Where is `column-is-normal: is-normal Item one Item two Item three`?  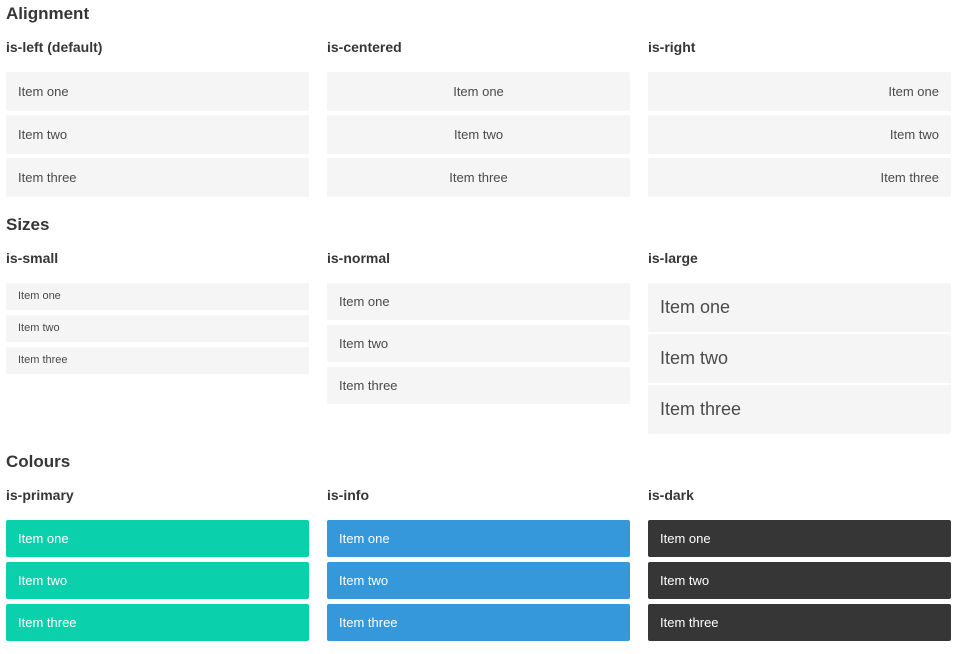 column-is-normal: is-normal Item one Item two Item three is located at coordinates (478, 342).